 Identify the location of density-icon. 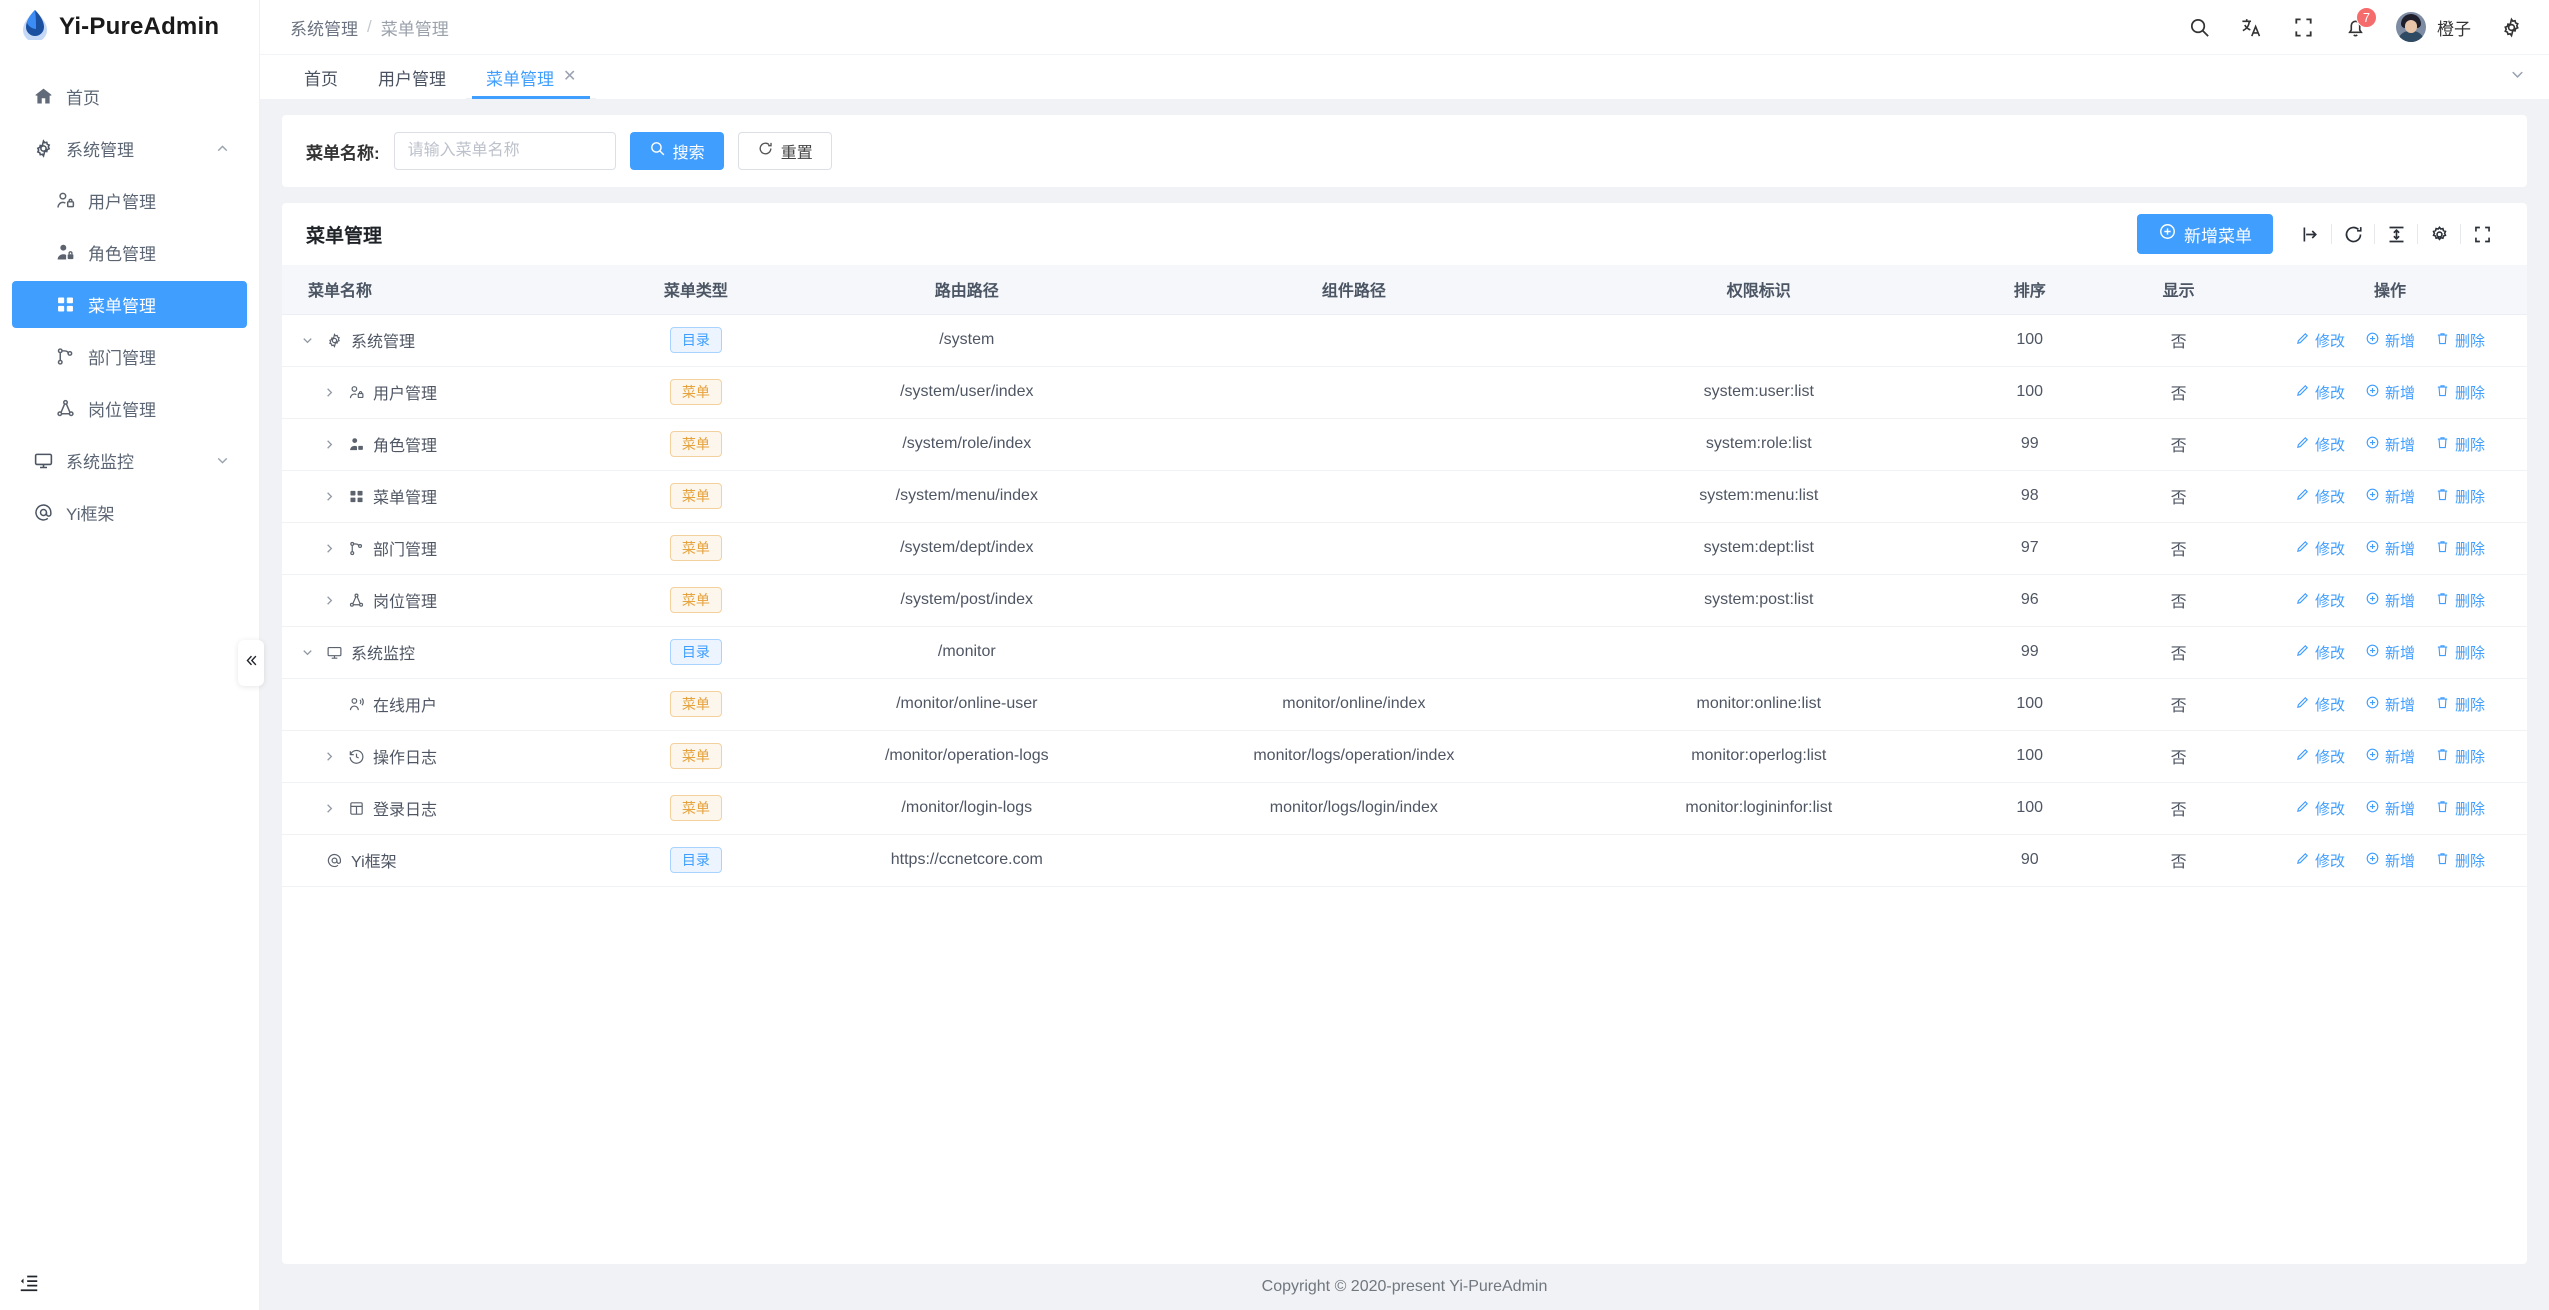
(2396, 234).